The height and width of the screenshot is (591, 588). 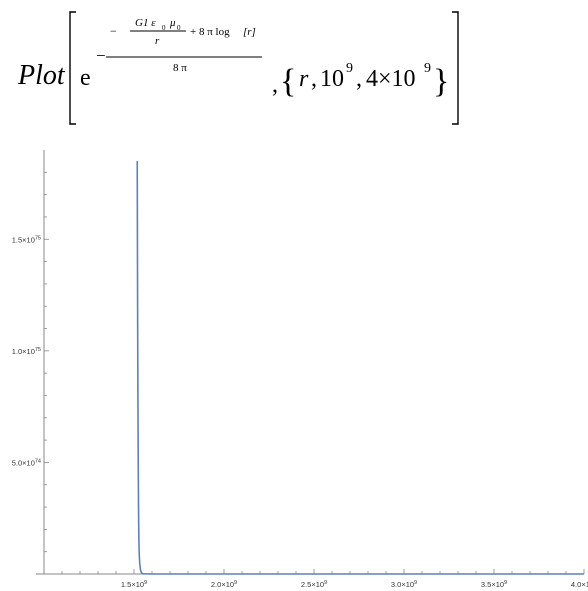 What do you see at coordinates (275, 85) in the screenshot?
I see `arg-comma: ,` at bounding box center [275, 85].